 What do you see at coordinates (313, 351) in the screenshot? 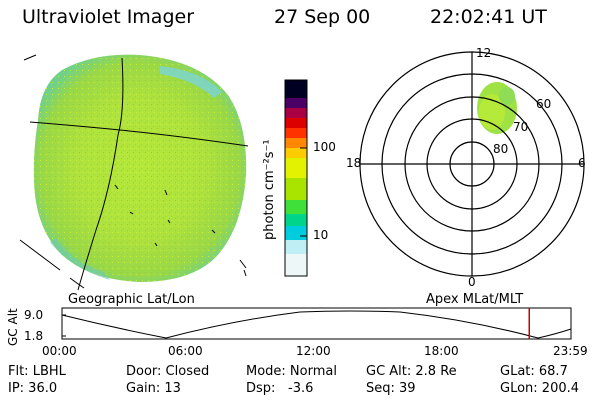
I see `altitude-xtick-1200: 12:00` at bounding box center [313, 351].